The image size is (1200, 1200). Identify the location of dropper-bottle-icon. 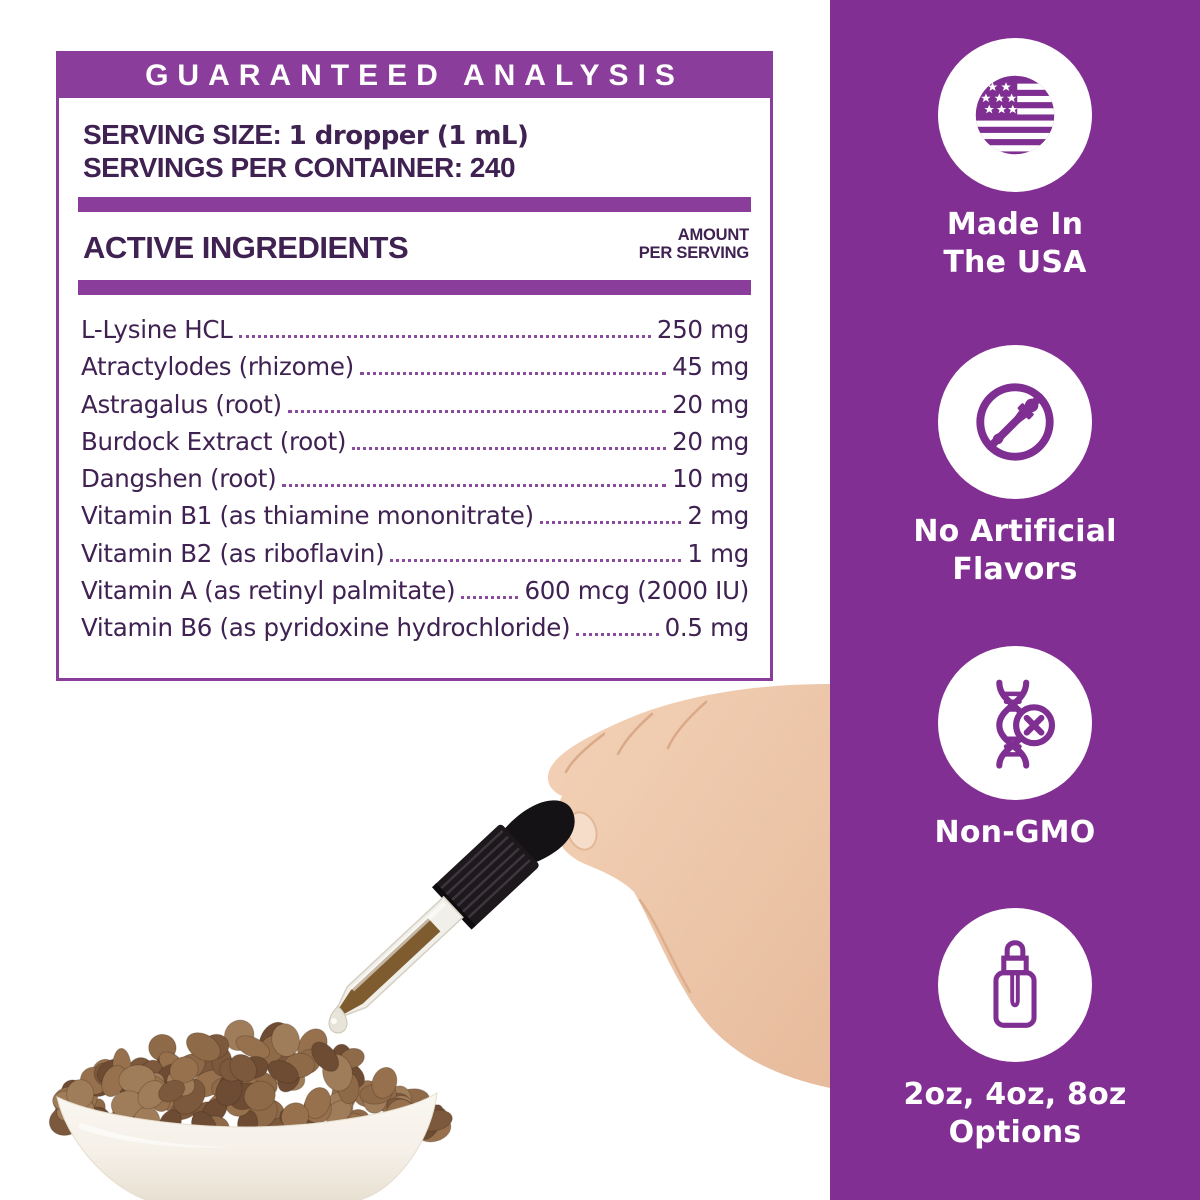
(1015, 984).